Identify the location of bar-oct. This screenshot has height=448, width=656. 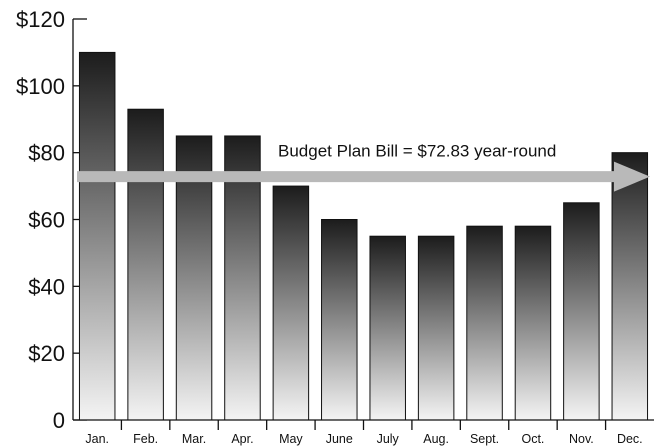
(533, 323).